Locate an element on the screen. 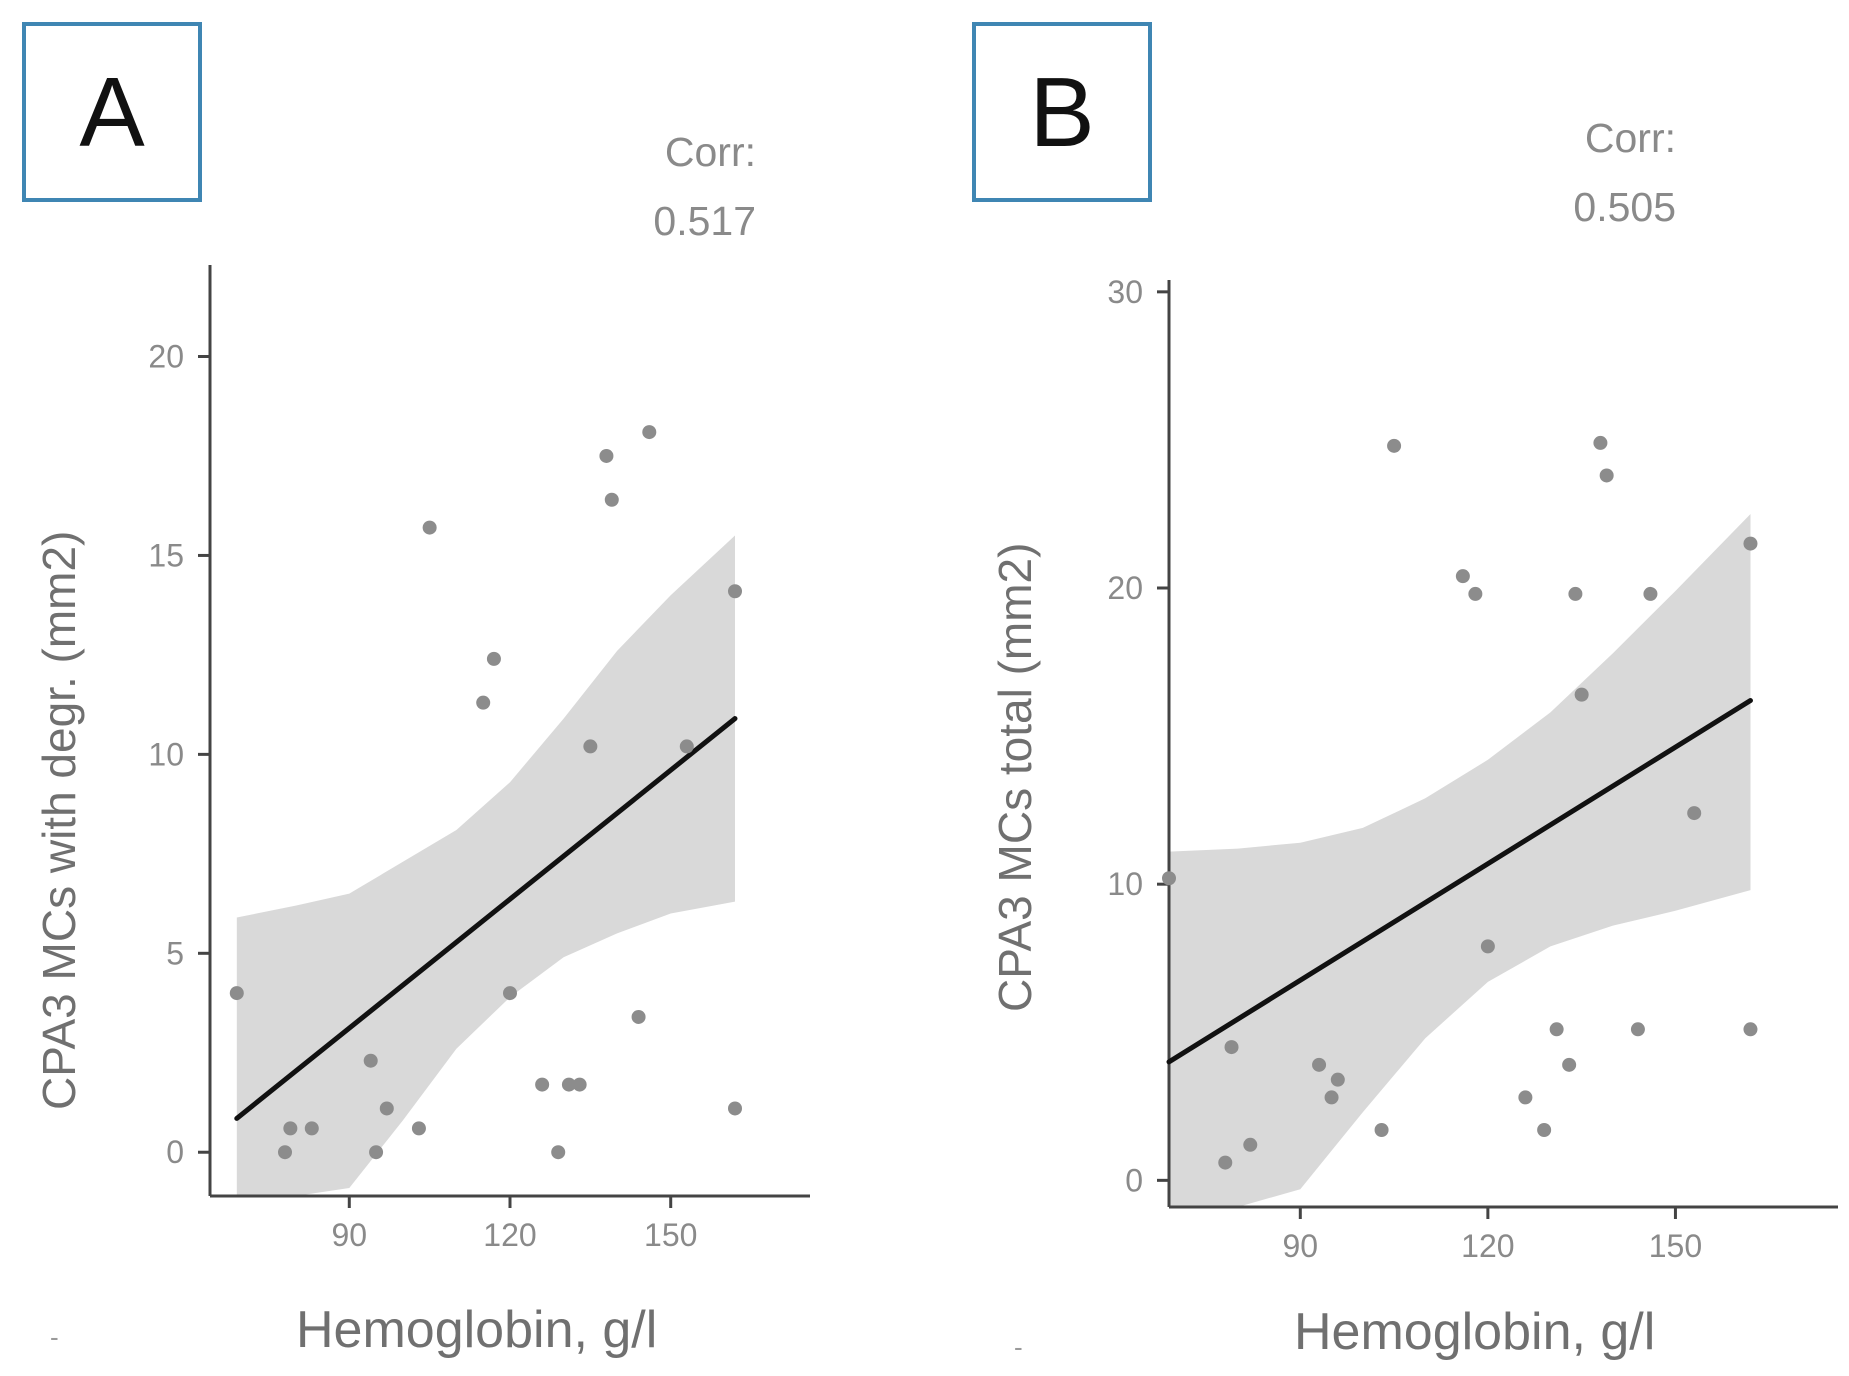  y-tick-label-a: 10 is located at coordinates (166, 754).